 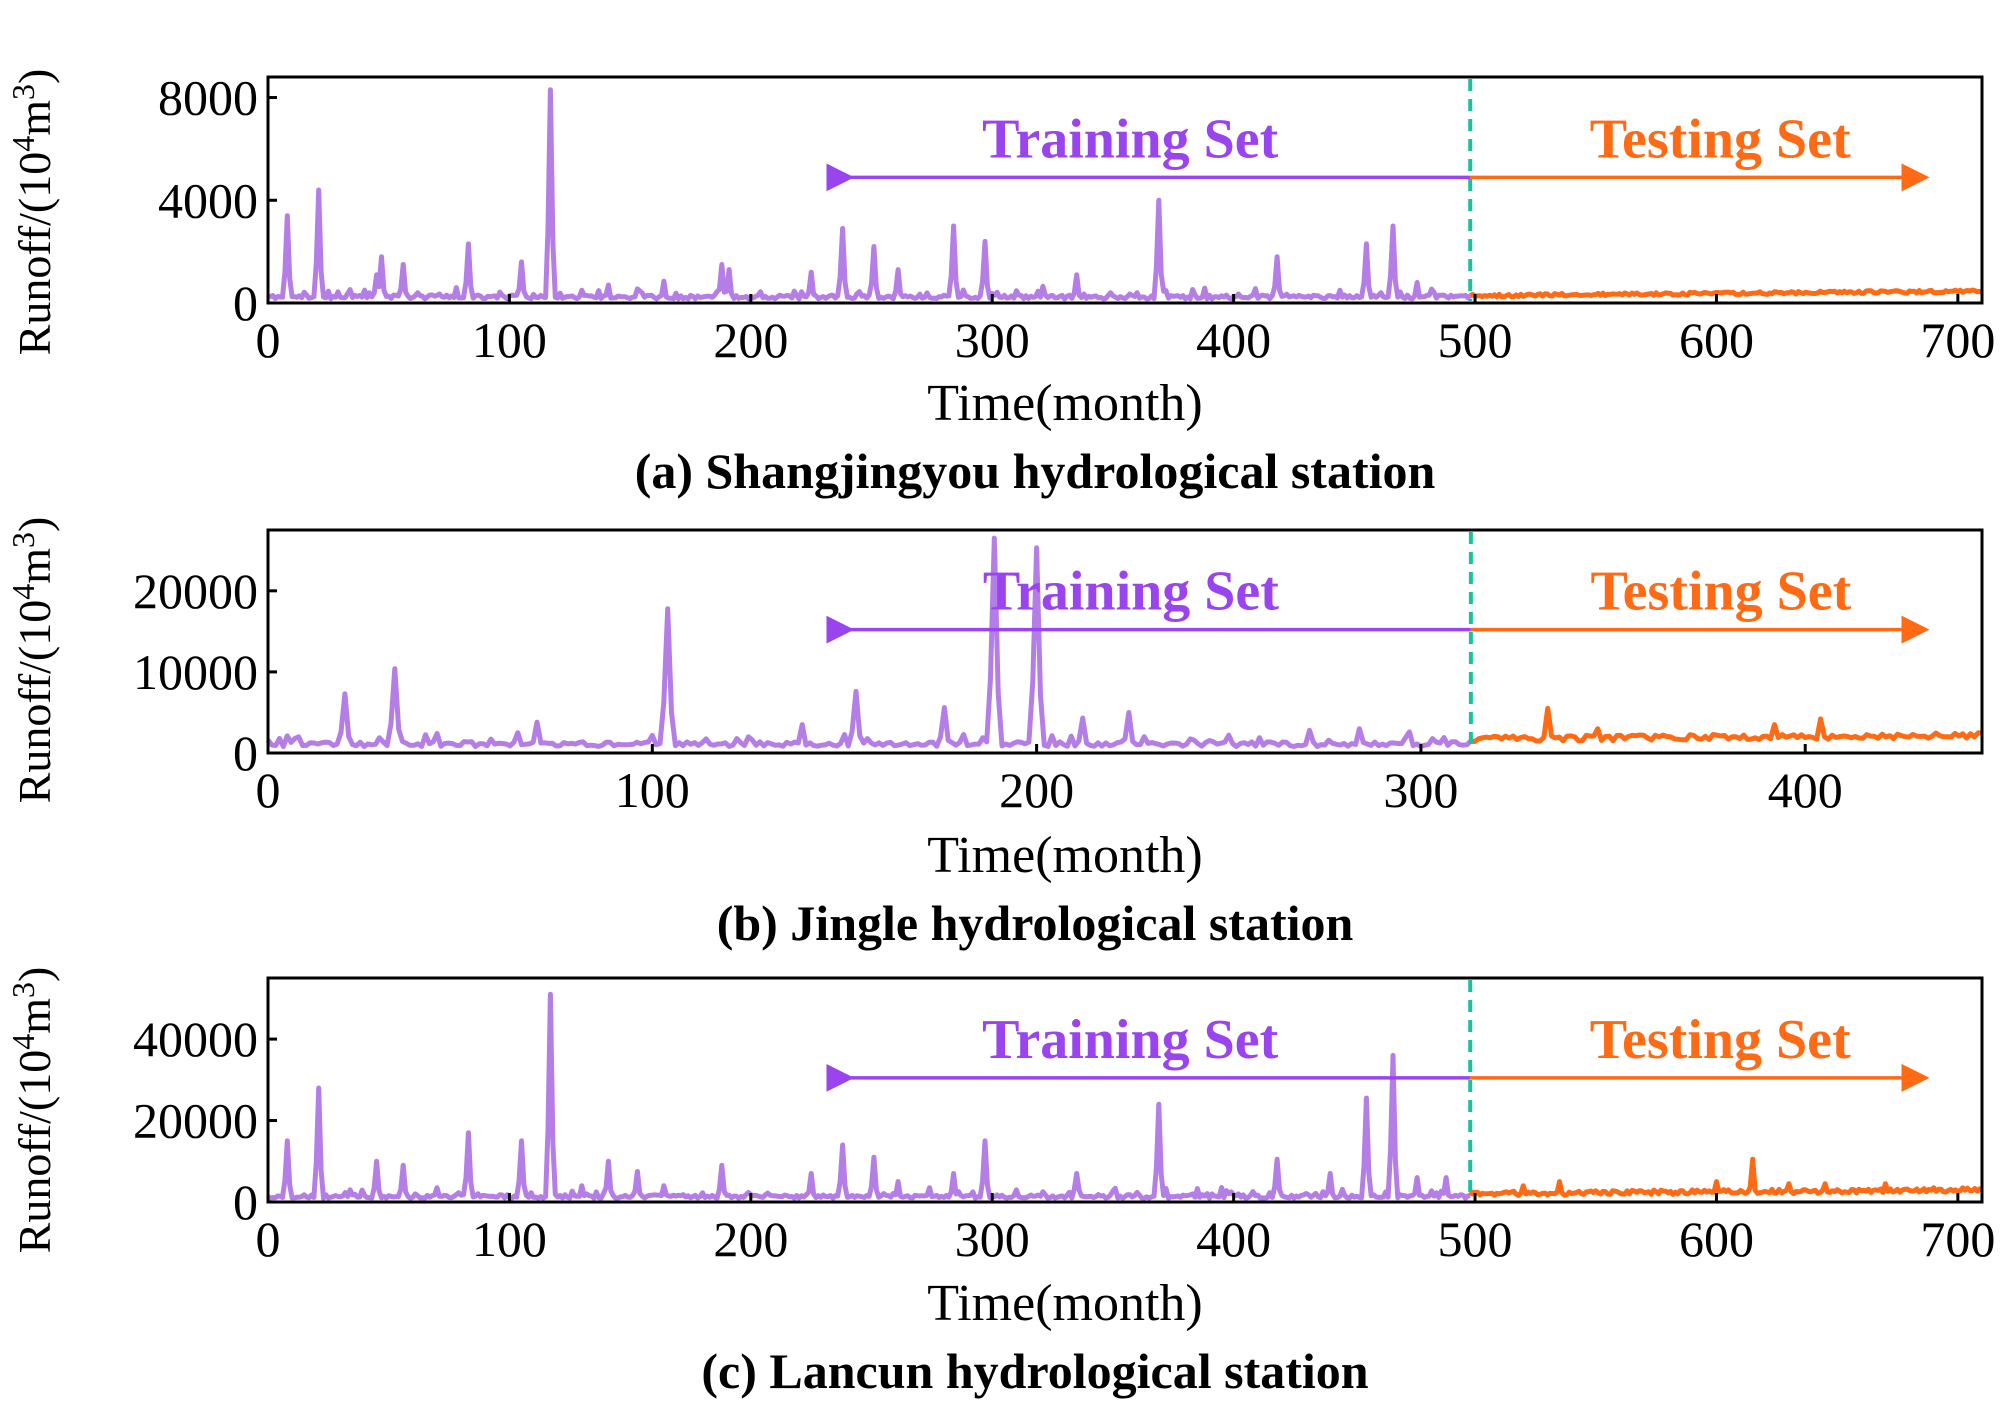 I want to click on y-tick-label: 8000, so click(x=208, y=98).